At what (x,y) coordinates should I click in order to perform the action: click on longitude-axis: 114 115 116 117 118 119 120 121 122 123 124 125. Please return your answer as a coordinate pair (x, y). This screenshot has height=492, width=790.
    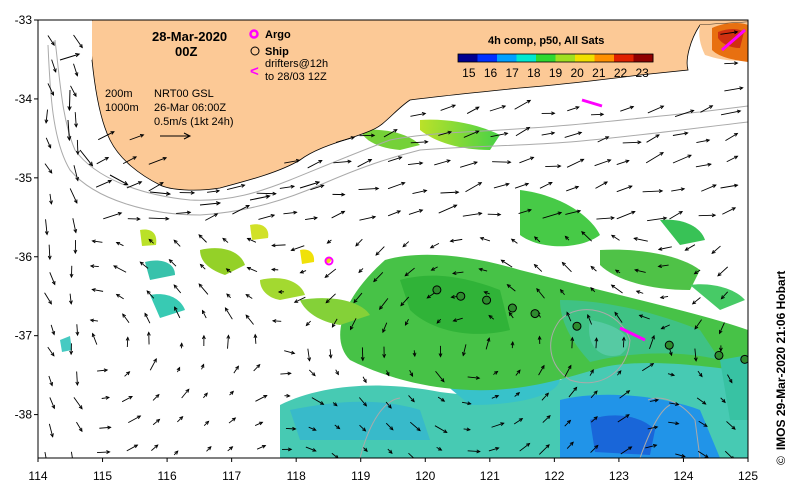
    Looking at the image, I should click on (393, 470).